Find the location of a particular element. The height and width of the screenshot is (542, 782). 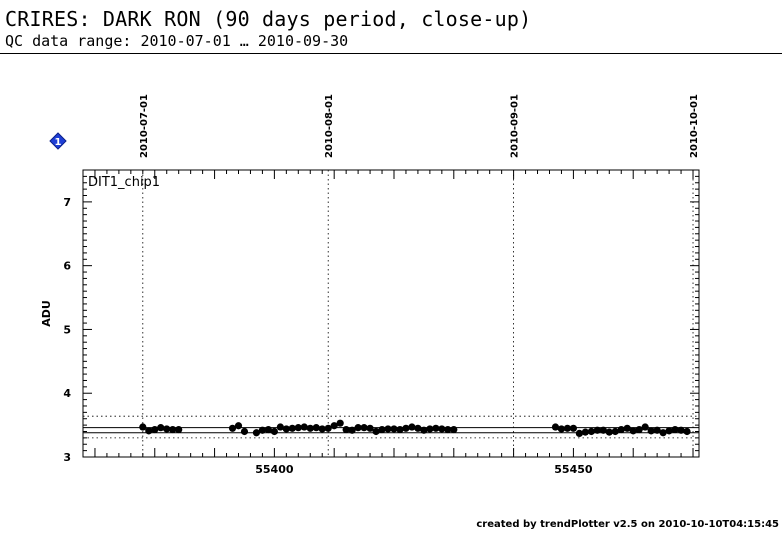

date-marker-label: 2010-10-01 is located at coordinates (694, 126).